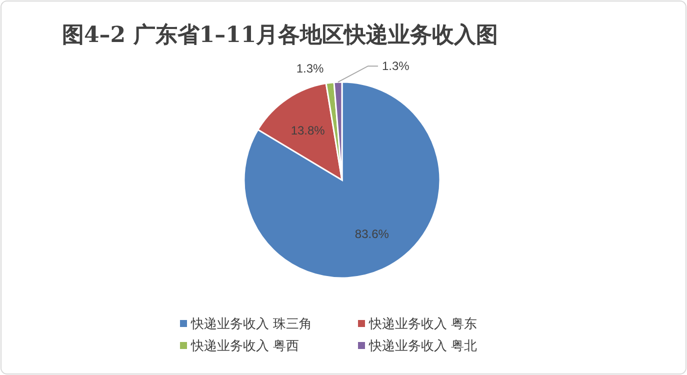 Image resolution: width=687 pixels, height=375 pixels. Describe the element at coordinates (423, 346) in the screenshot. I see `legend-label: 快递业务收入 粤北` at that location.